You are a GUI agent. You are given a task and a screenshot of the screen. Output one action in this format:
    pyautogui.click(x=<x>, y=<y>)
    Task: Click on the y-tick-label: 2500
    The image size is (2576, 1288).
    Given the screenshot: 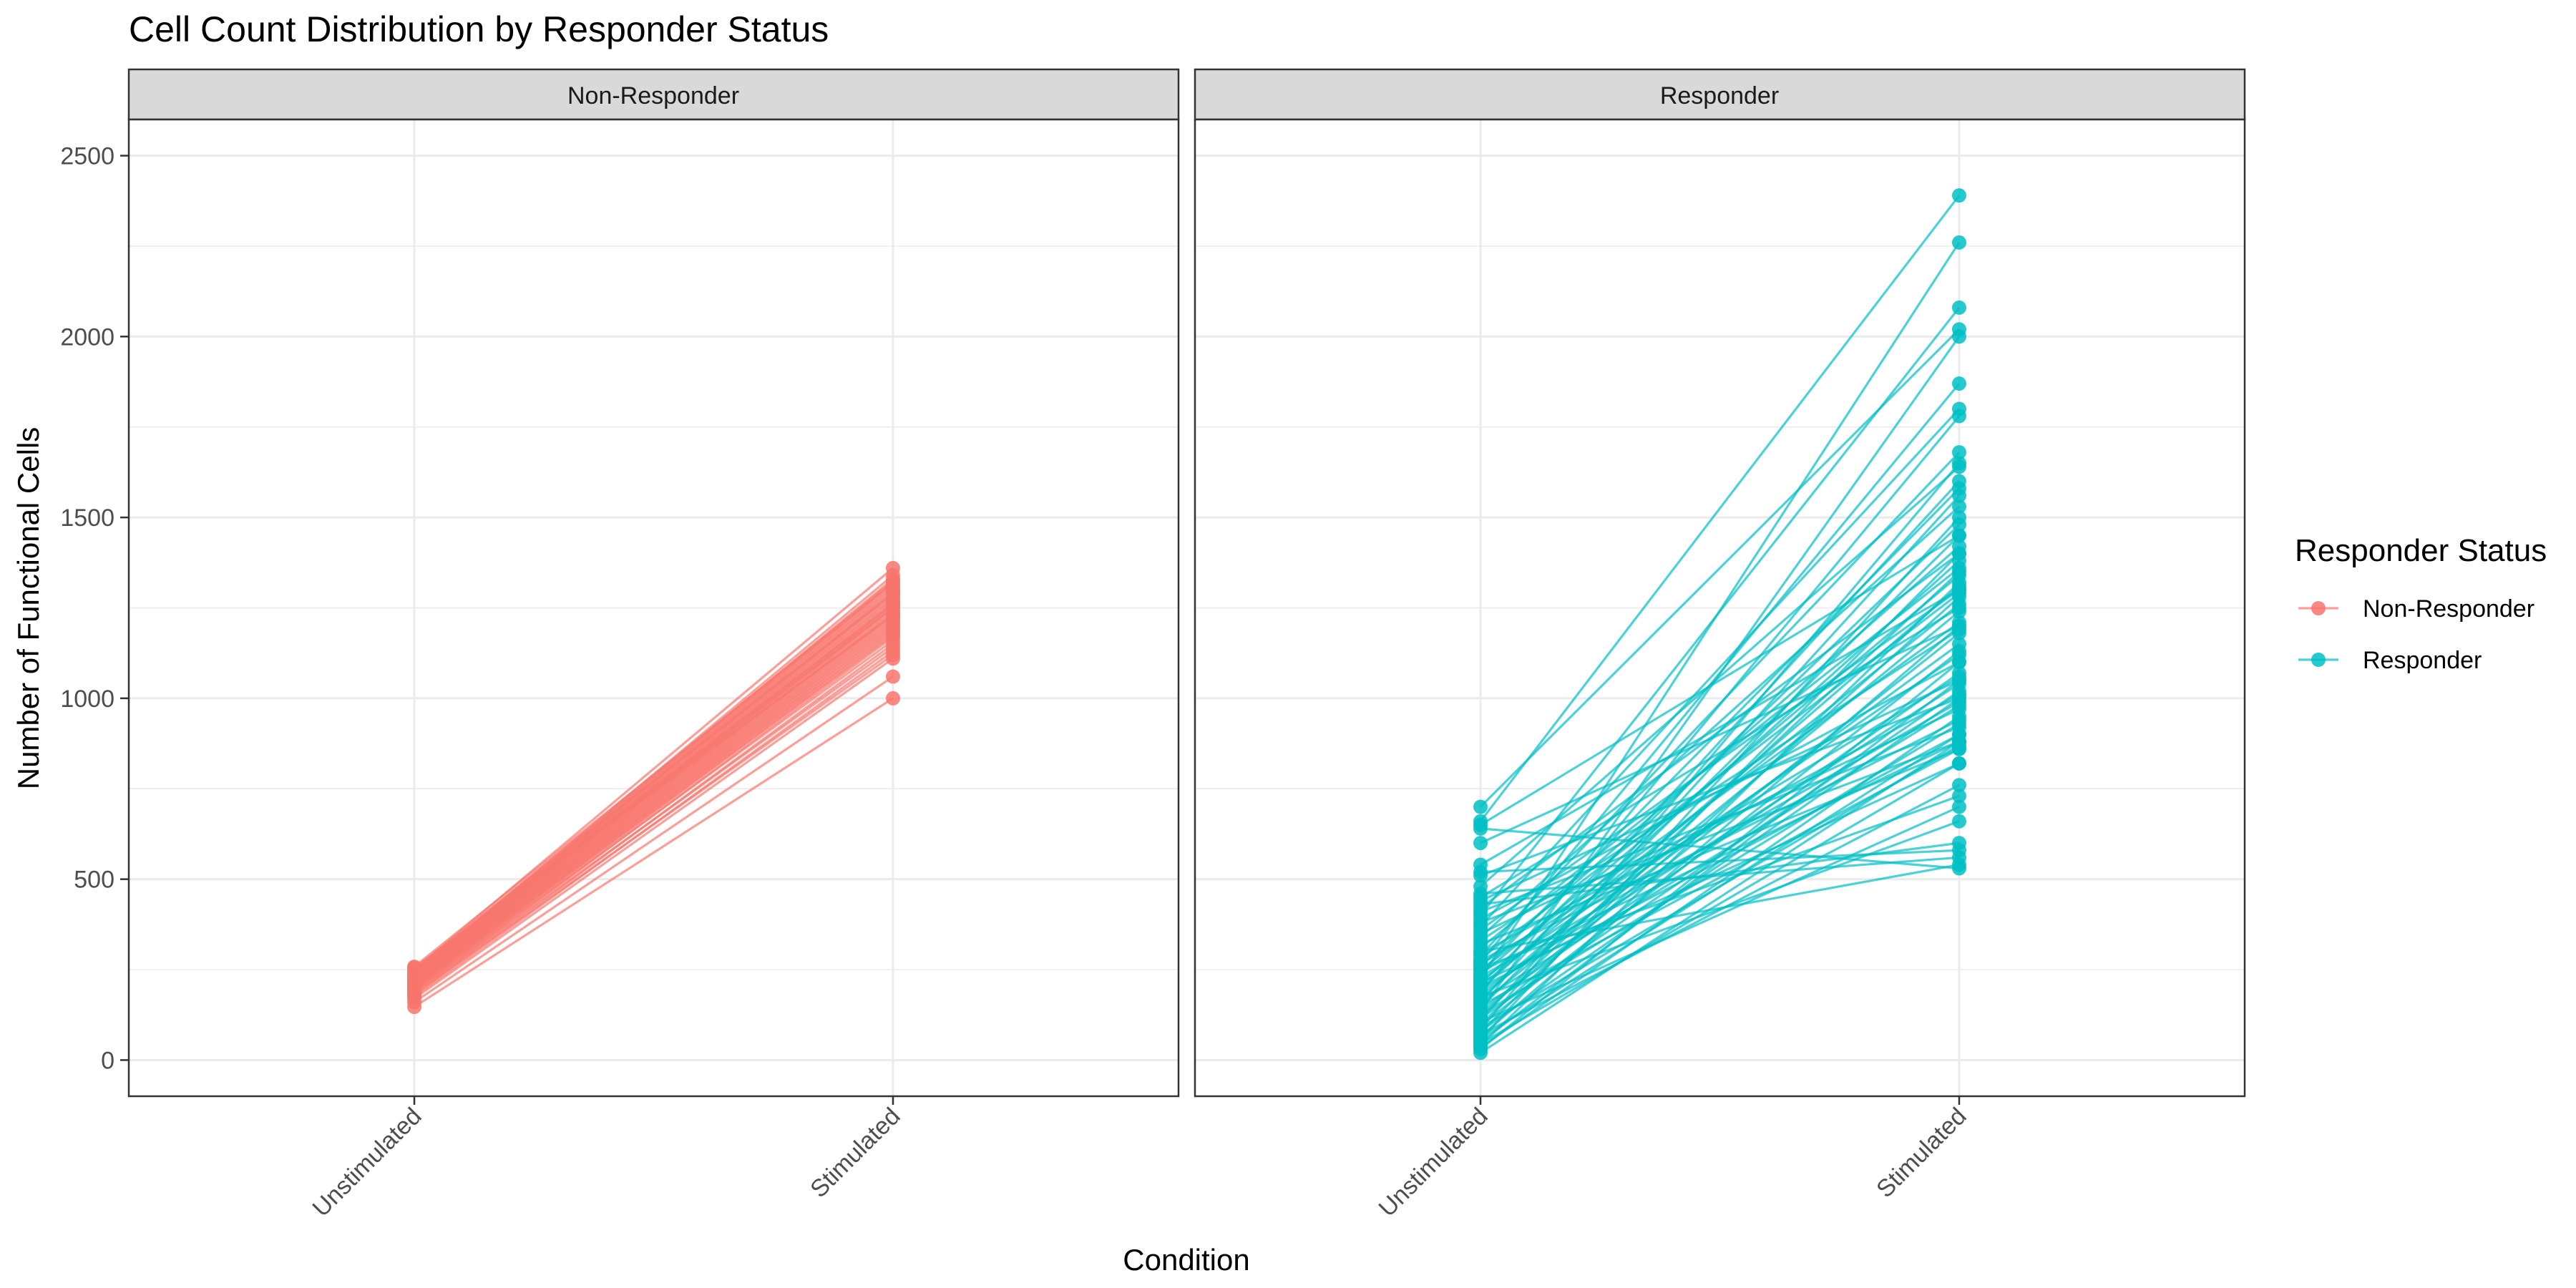 What is the action you would take?
    pyautogui.click(x=87, y=156)
    